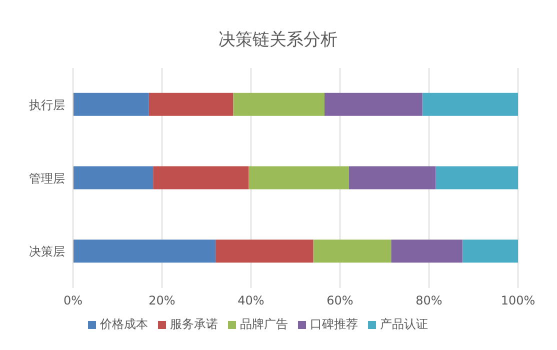 The width and height of the screenshot is (557, 350). I want to click on legend-label: 口碑推荐, so click(334, 324).